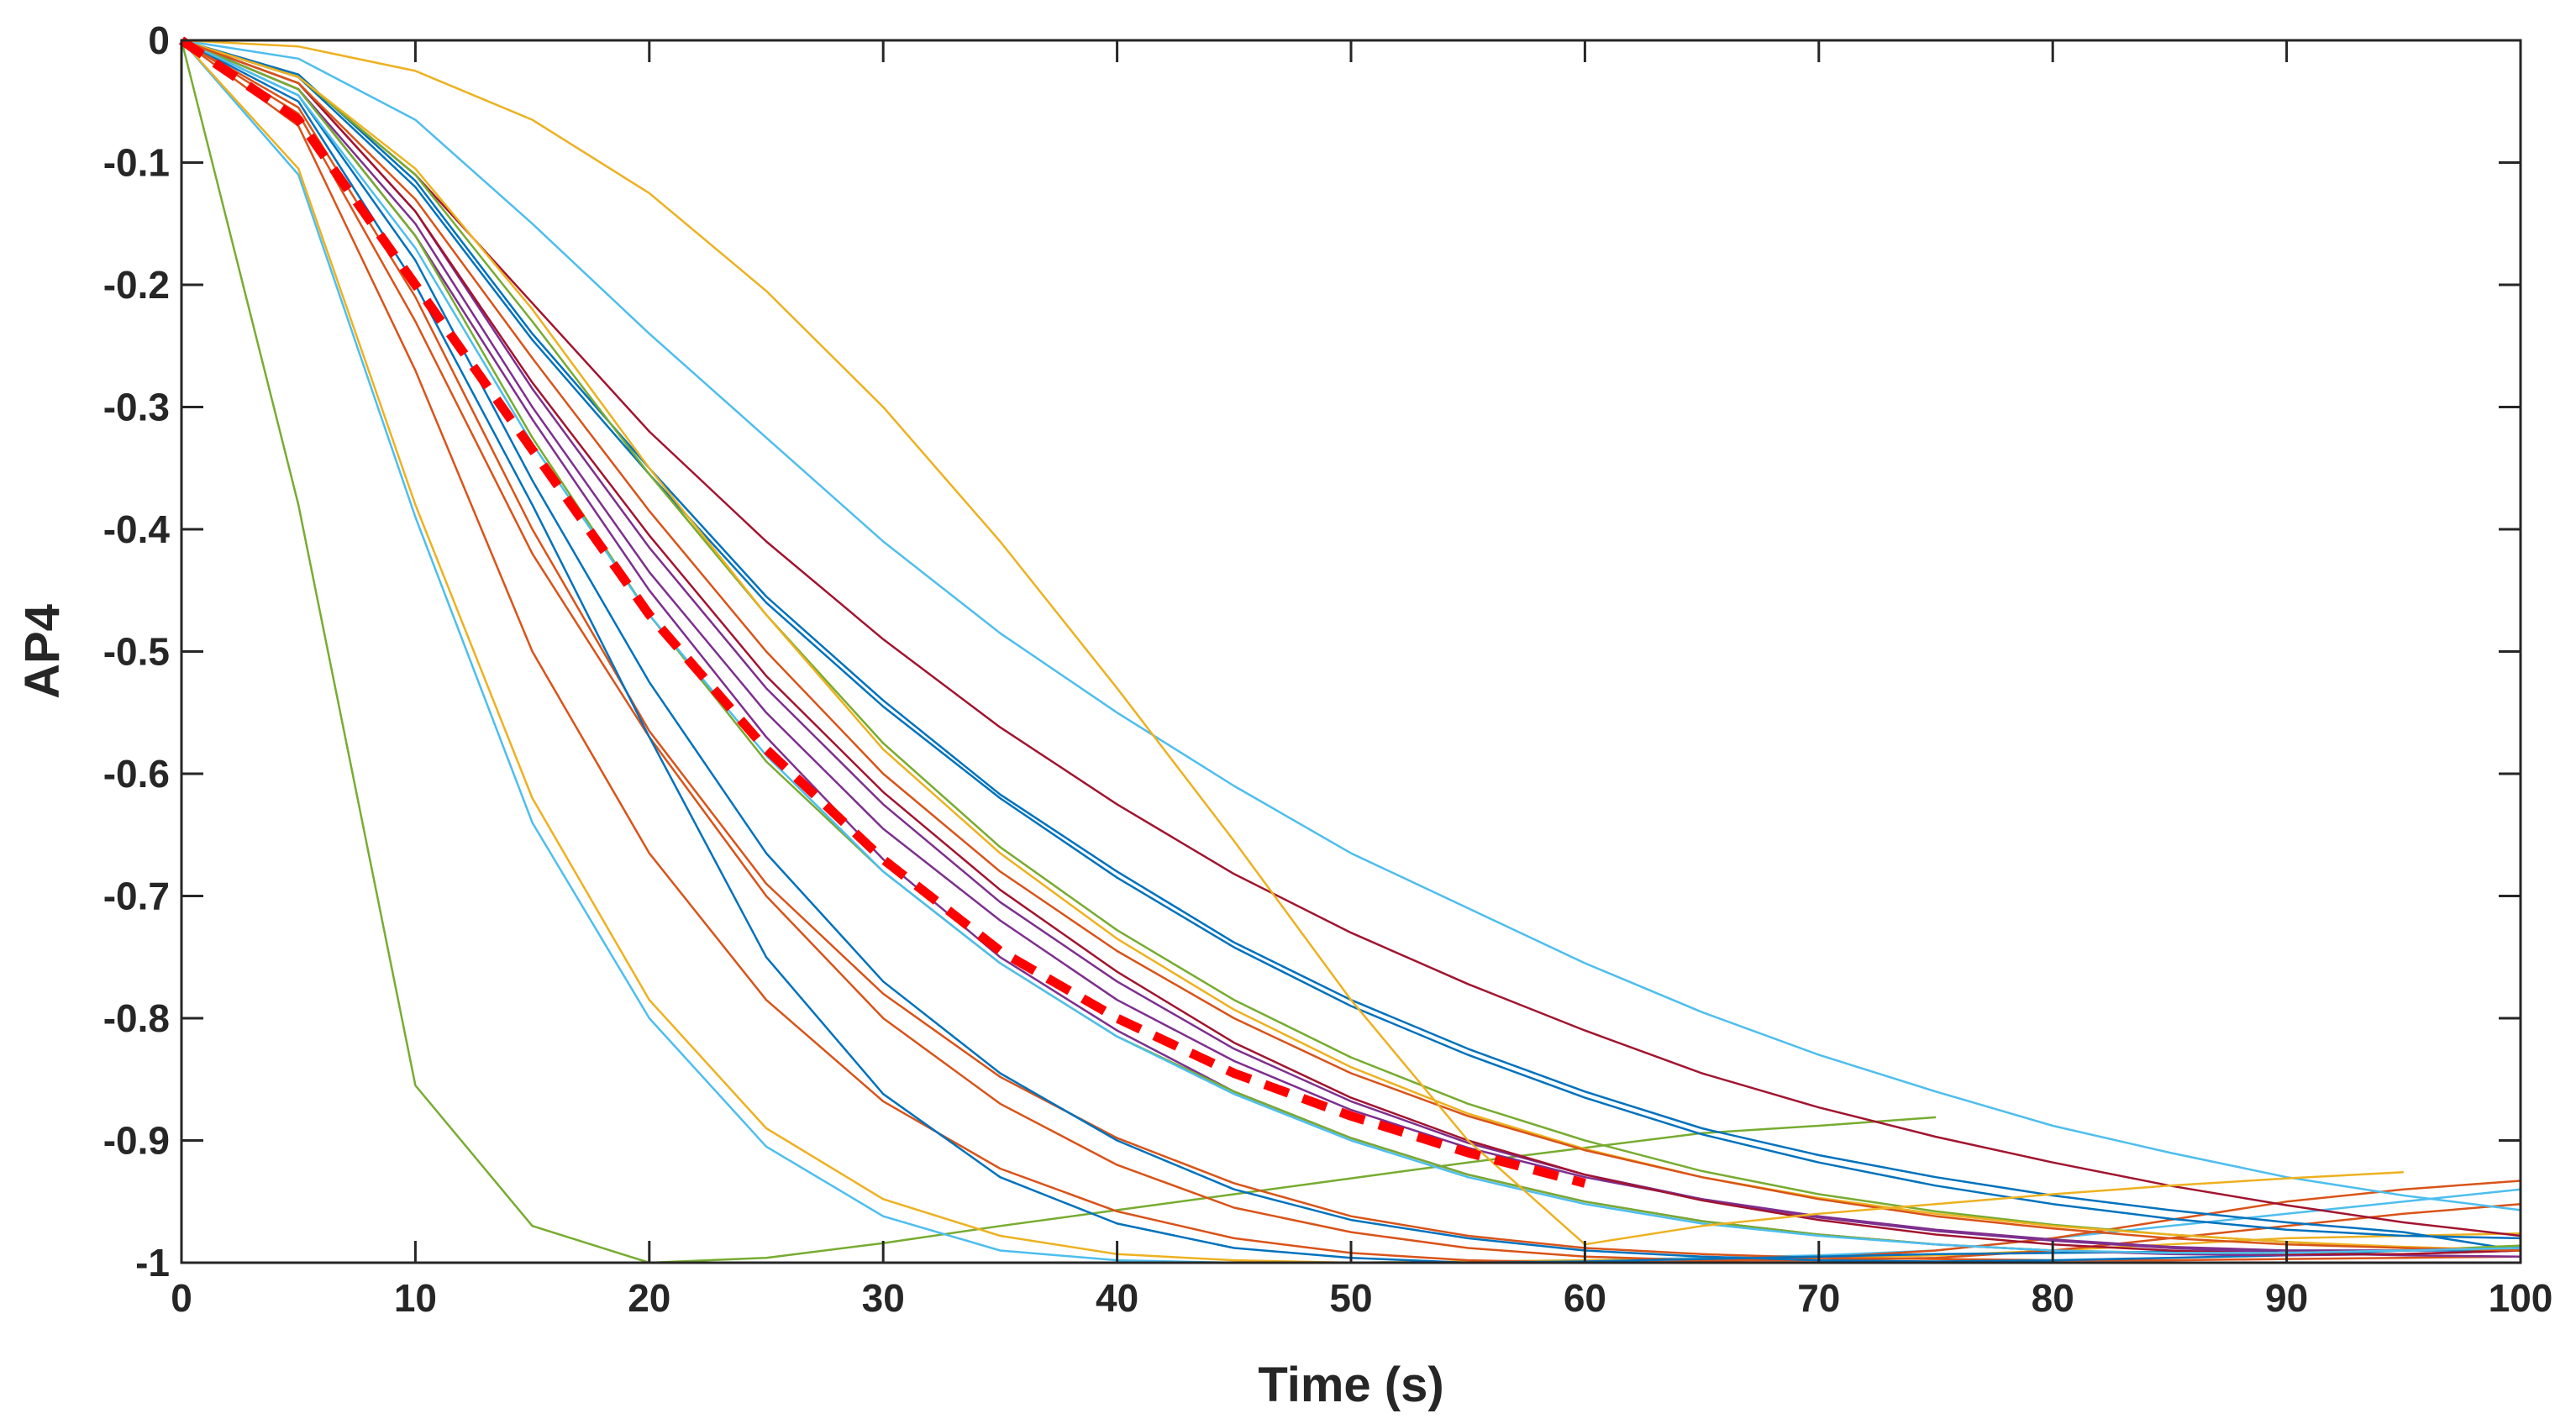 The image size is (2576, 1424). I want to click on y-tick-label: -0.6, so click(136, 774).